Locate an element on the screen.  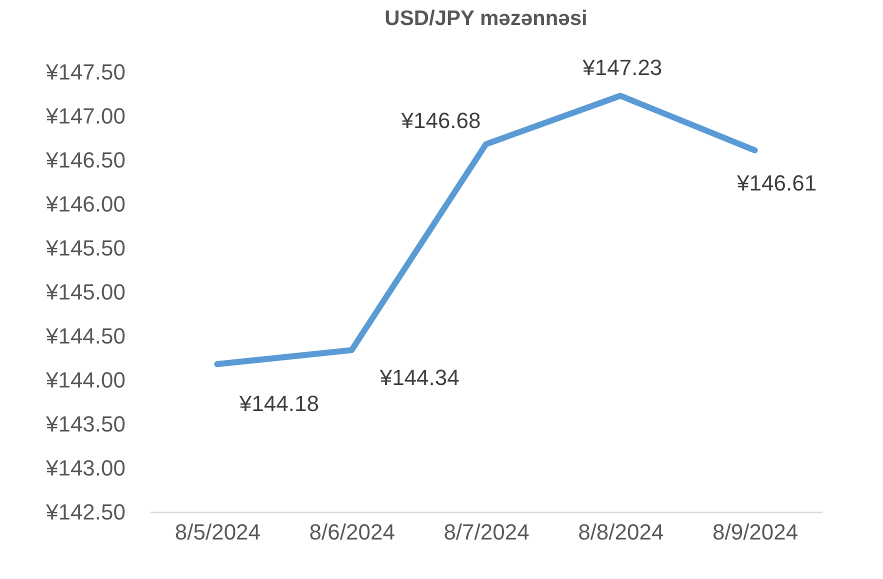
y-tick-label: ¥144.00 is located at coordinates (85, 380).